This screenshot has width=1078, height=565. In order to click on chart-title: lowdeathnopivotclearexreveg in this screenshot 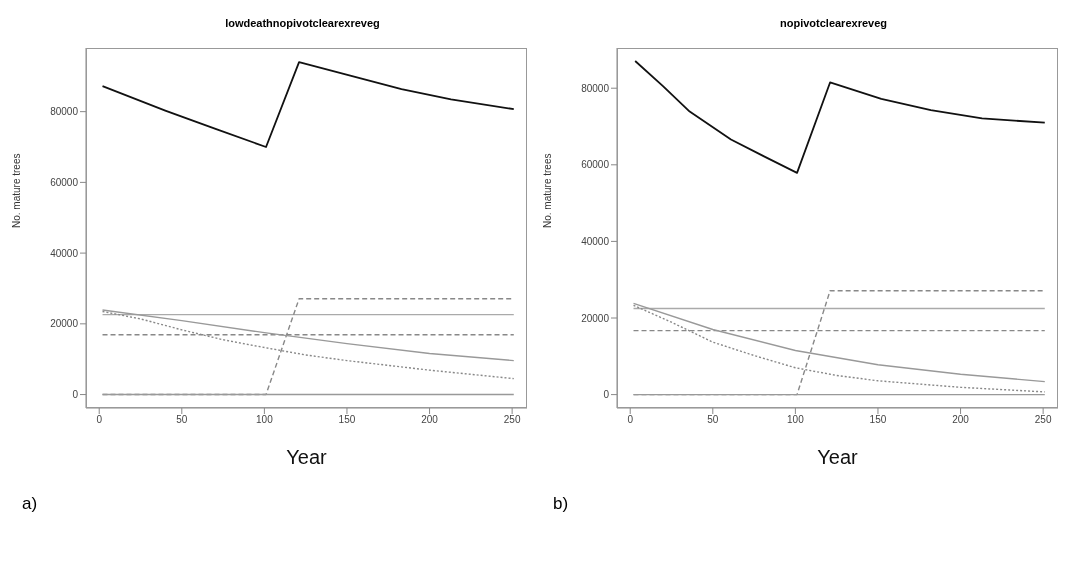, I will do `click(302, 23)`.